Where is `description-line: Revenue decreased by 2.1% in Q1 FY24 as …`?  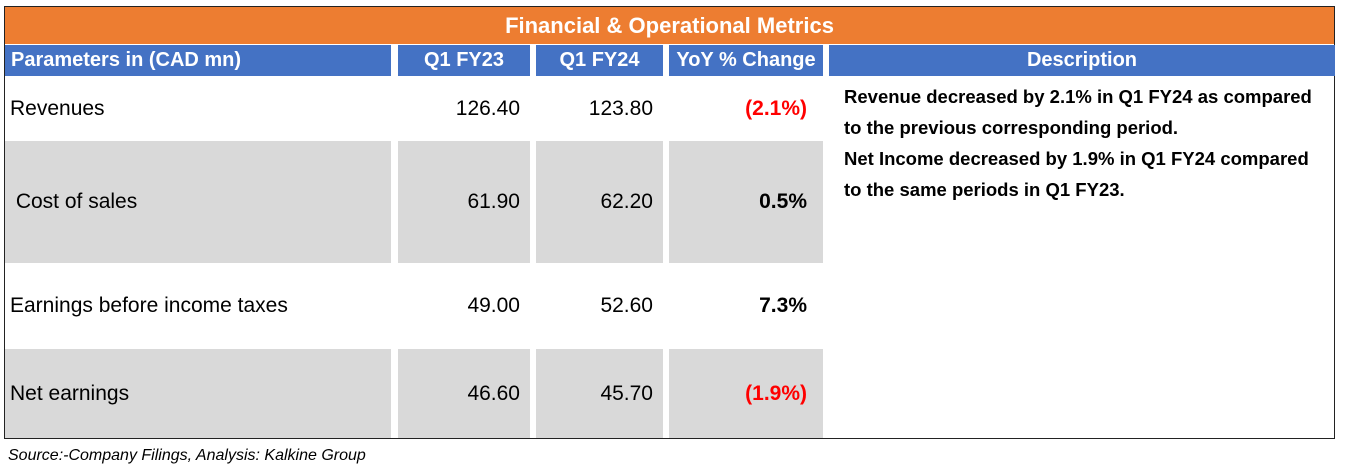 description-line: Revenue decreased by 2.1% in Q1 FY24 as … is located at coordinates (1078, 112).